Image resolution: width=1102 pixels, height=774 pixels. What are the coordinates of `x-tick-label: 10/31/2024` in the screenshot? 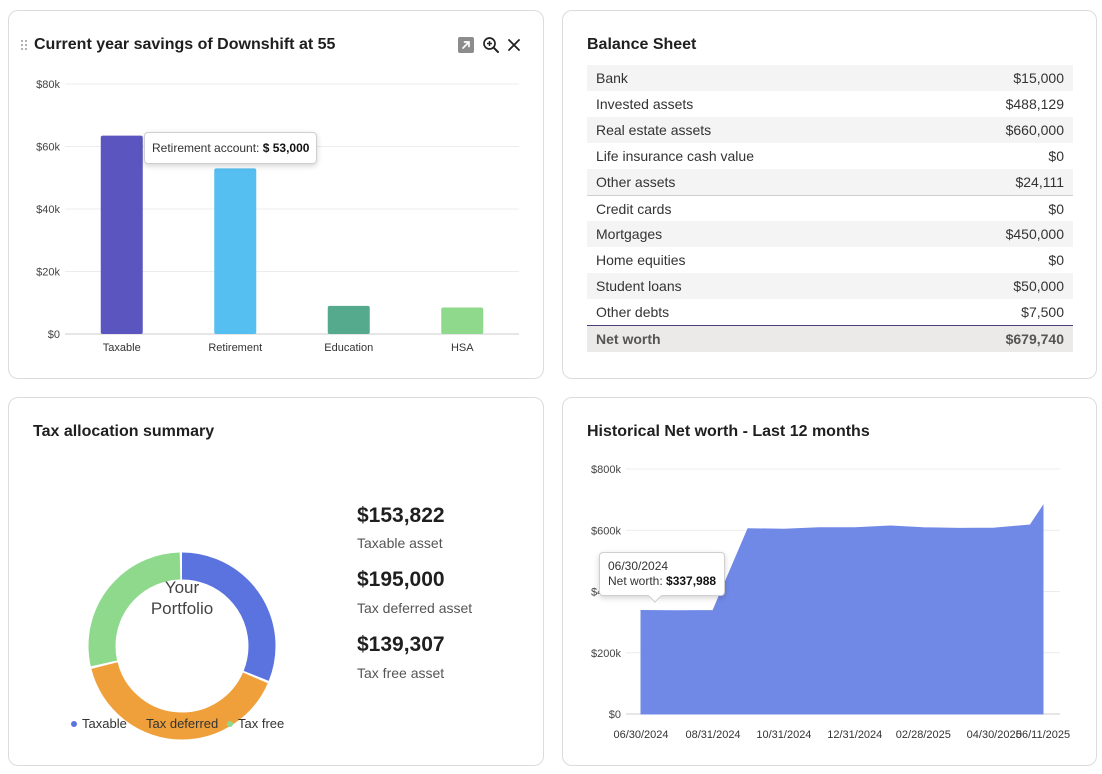 It's located at (783, 735).